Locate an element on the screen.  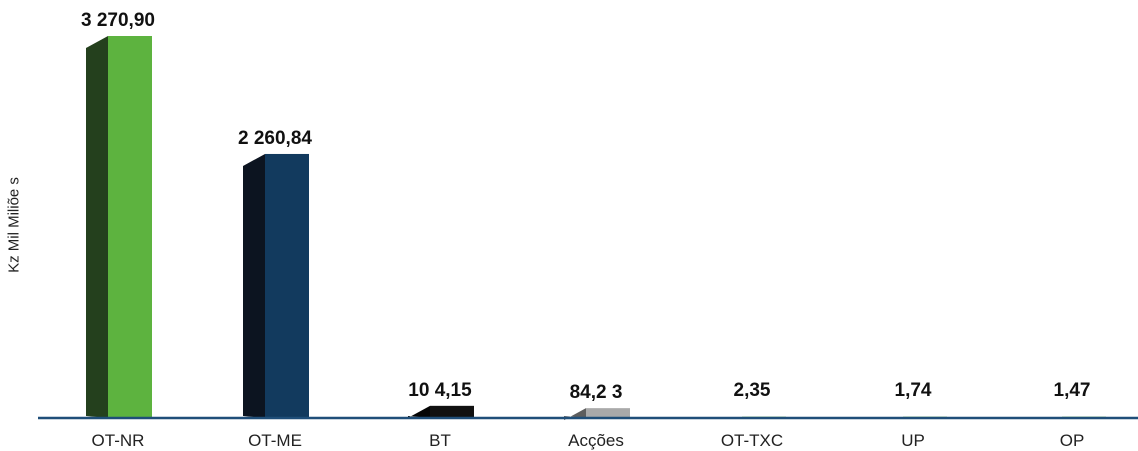
value-label-2: 10 4,15 is located at coordinates (440, 390).